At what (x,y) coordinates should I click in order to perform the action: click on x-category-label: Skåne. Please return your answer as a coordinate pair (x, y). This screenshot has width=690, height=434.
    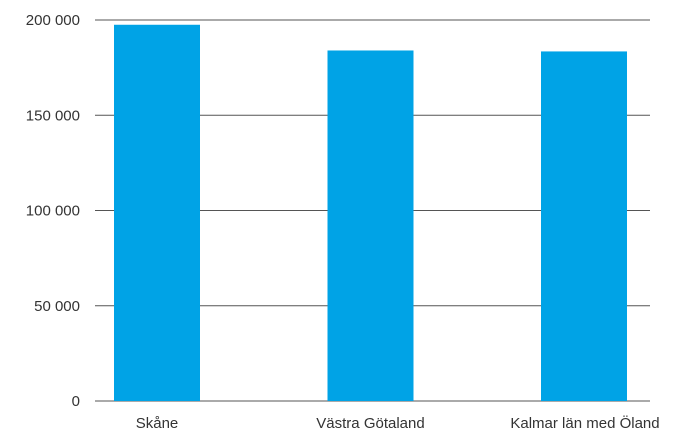
    Looking at the image, I should click on (157, 423).